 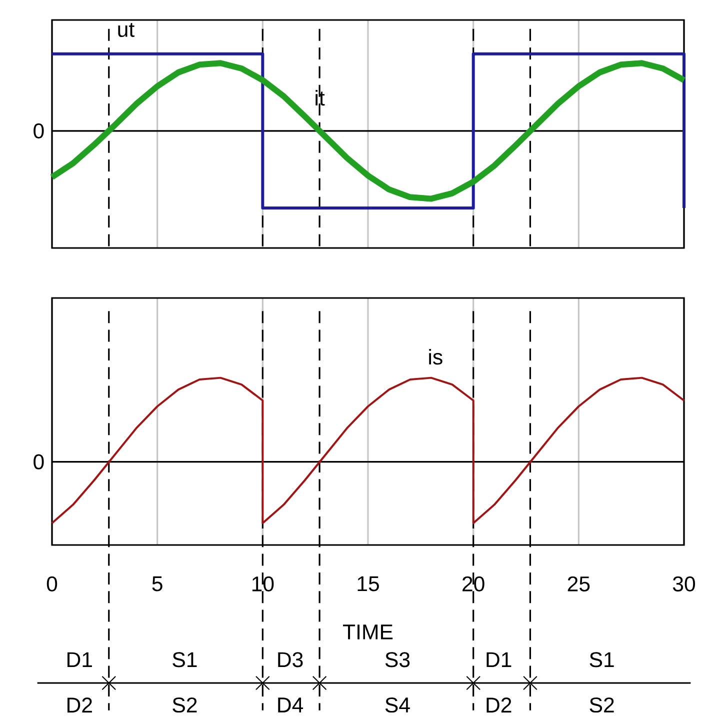 What do you see at coordinates (368, 584) in the screenshot?
I see `x-tick-label: 15` at bounding box center [368, 584].